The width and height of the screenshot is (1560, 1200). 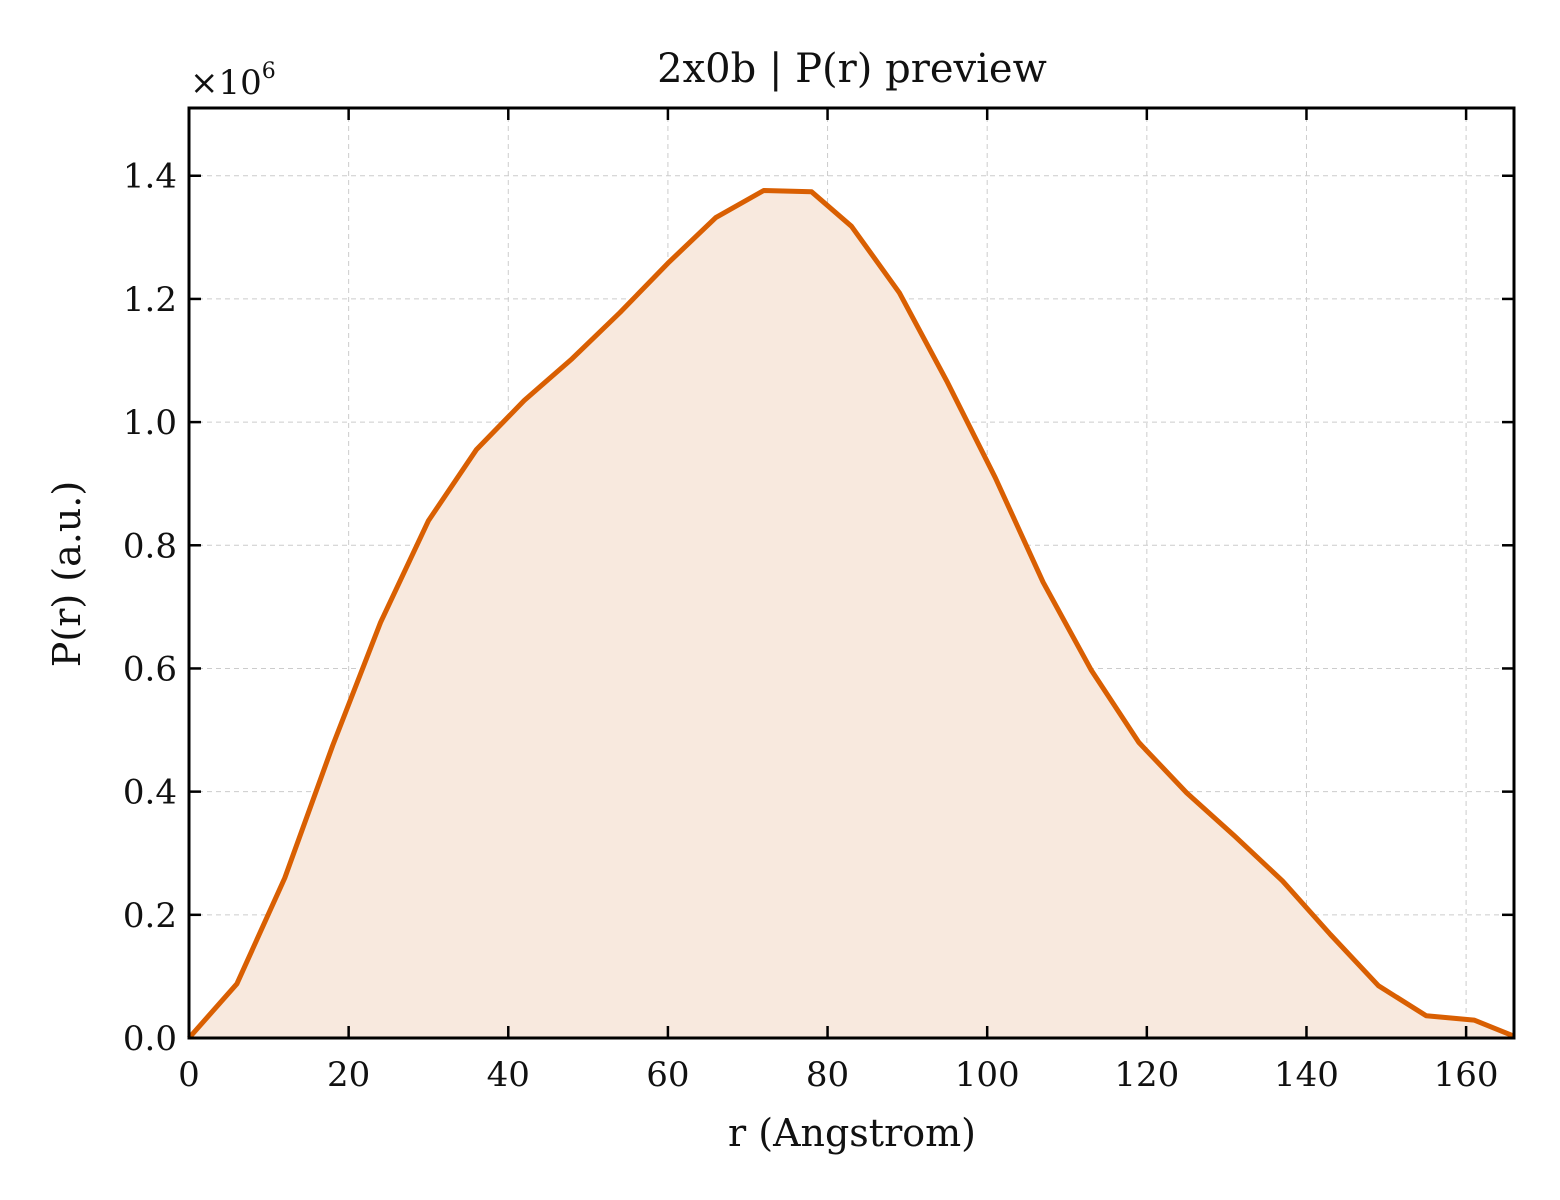 What do you see at coordinates (348, 1075) in the screenshot?
I see `x-tick-label: 20` at bounding box center [348, 1075].